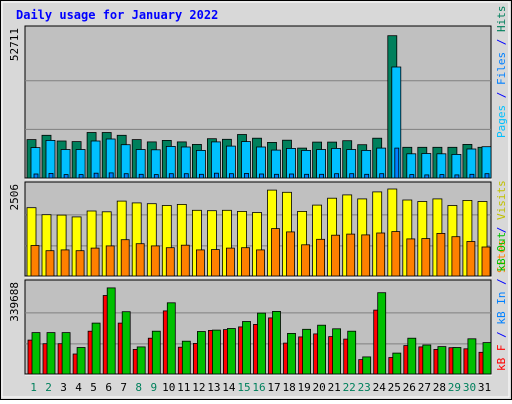 The width and height of the screenshot is (512, 404). What do you see at coordinates (213, 387) in the screenshot?
I see `x-tick-label-13: 13` at bounding box center [213, 387].